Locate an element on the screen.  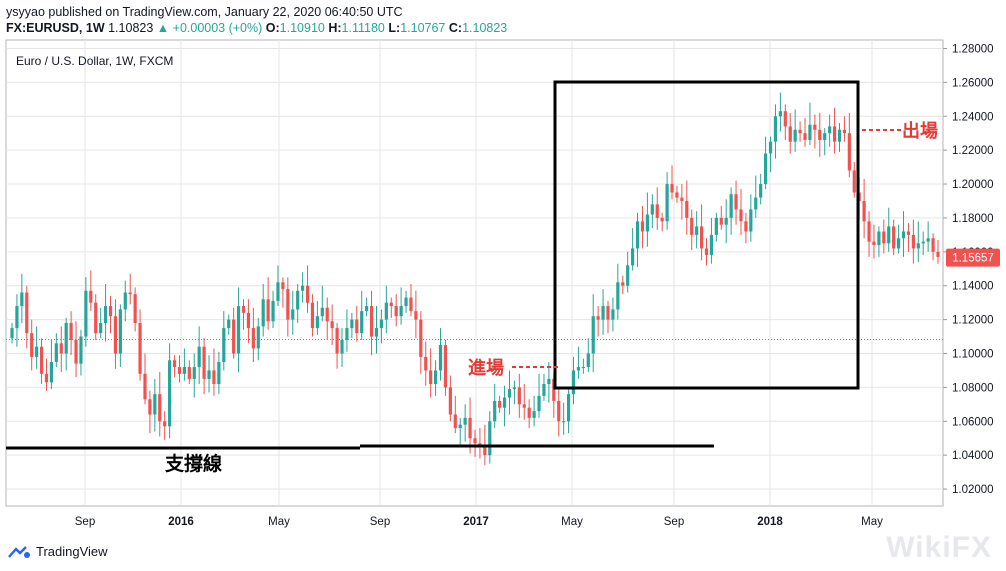
symbol-label: FX:EURUSD, 1W is located at coordinates (55, 28).